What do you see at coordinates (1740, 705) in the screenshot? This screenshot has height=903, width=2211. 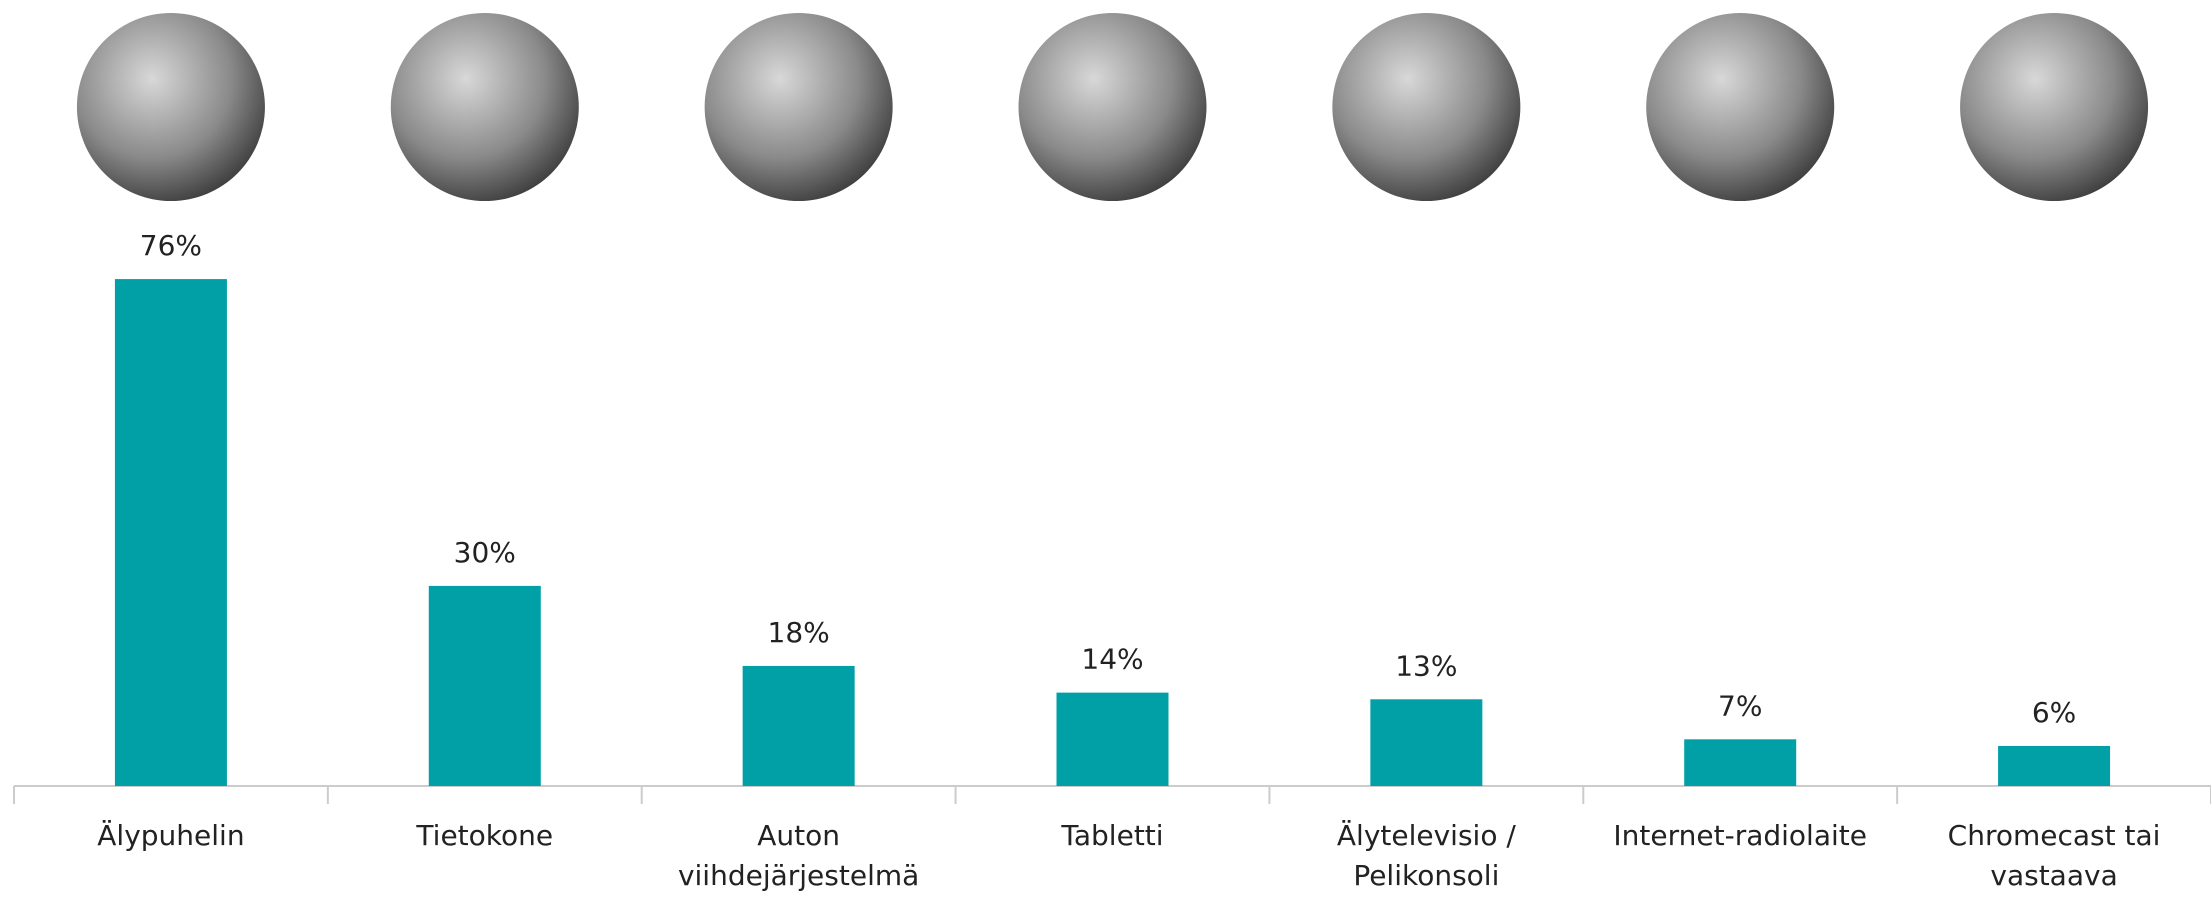 I see `value-label: 7%` at bounding box center [1740, 705].